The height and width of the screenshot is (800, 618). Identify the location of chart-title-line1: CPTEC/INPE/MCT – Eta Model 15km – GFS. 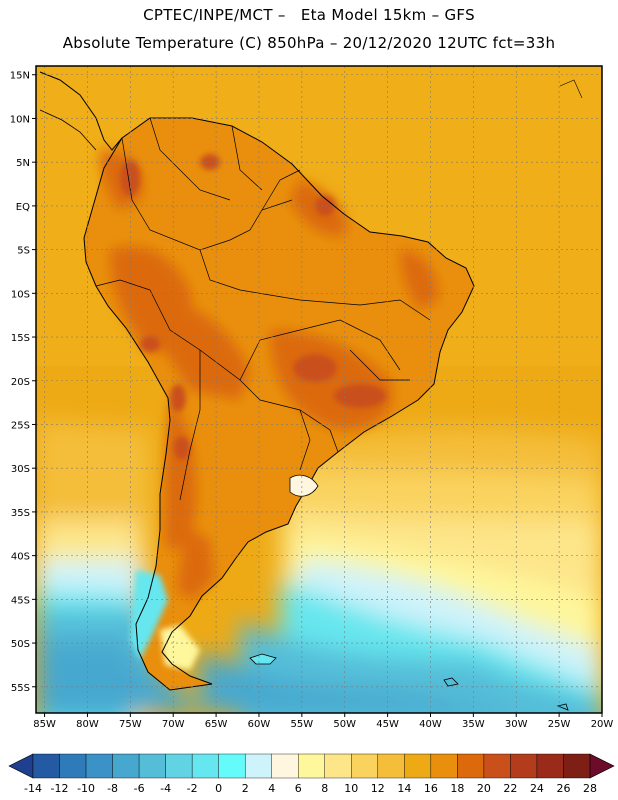
(309, 15).